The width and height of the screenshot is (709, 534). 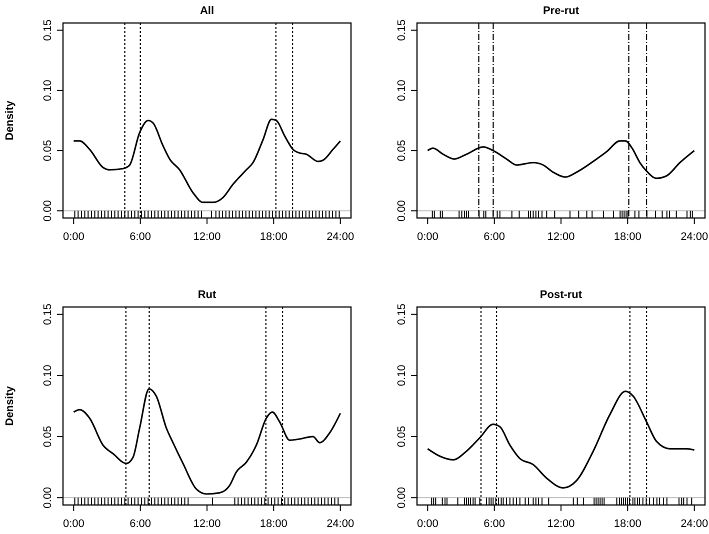 What do you see at coordinates (207, 295) in the screenshot?
I see `chart-title: Rut` at bounding box center [207, 295].